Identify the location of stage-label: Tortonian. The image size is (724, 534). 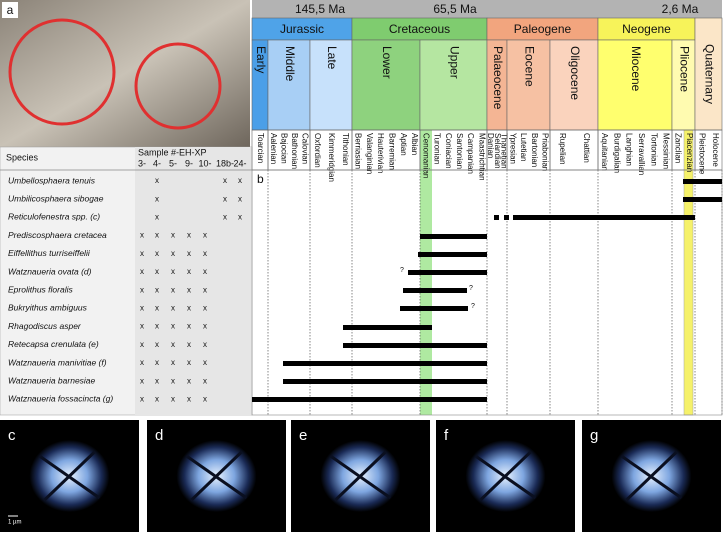
(653, 149).